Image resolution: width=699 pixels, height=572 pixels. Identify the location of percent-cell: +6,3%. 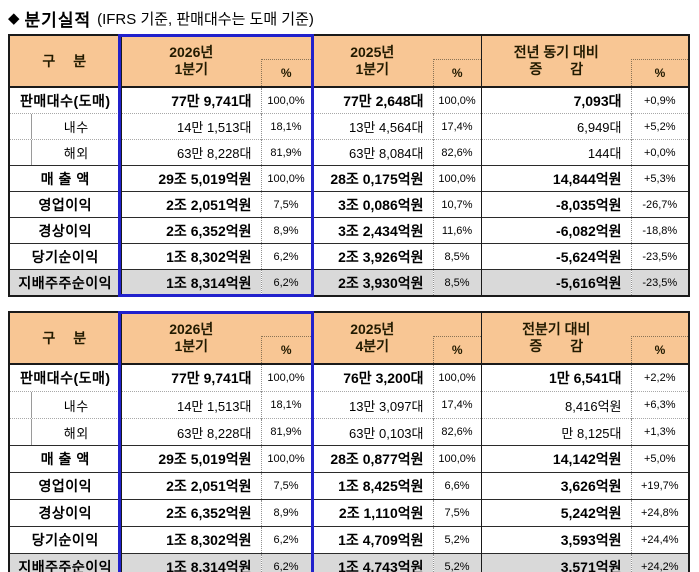
(659, 405).